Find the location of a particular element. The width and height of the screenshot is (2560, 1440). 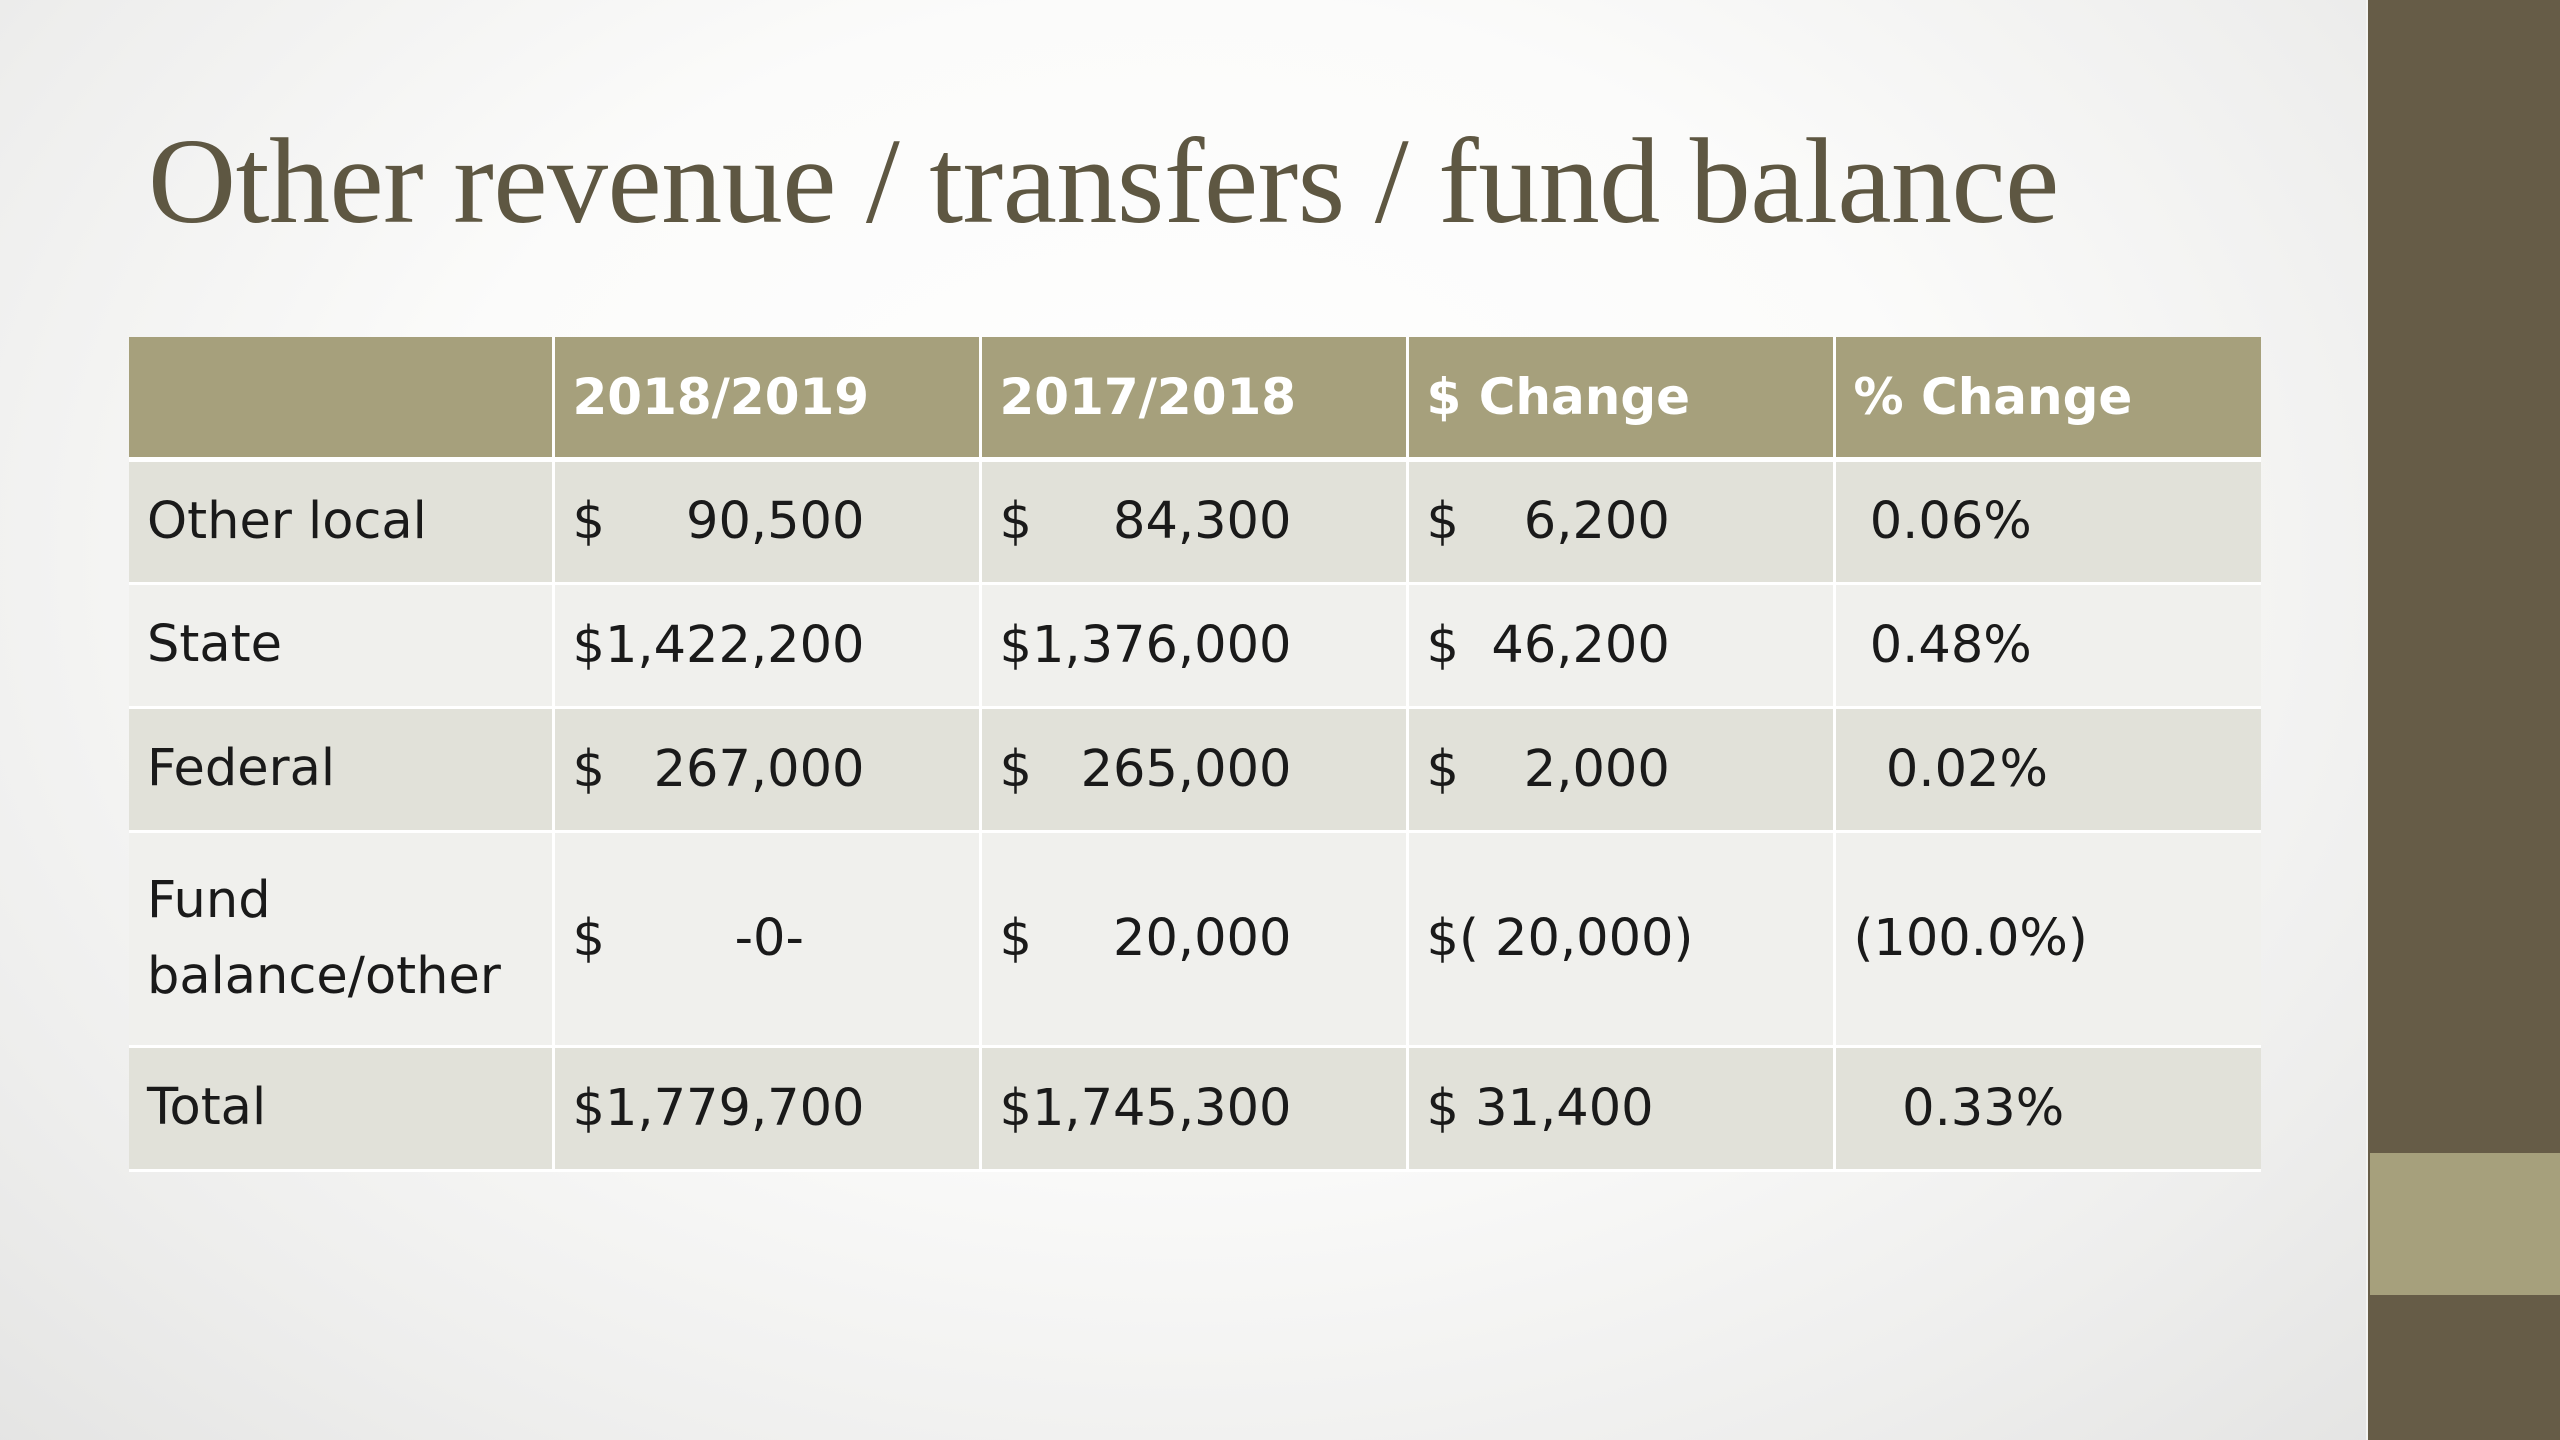

cell-percent-change: 0.33% is located at coordinates (2047, 1109).